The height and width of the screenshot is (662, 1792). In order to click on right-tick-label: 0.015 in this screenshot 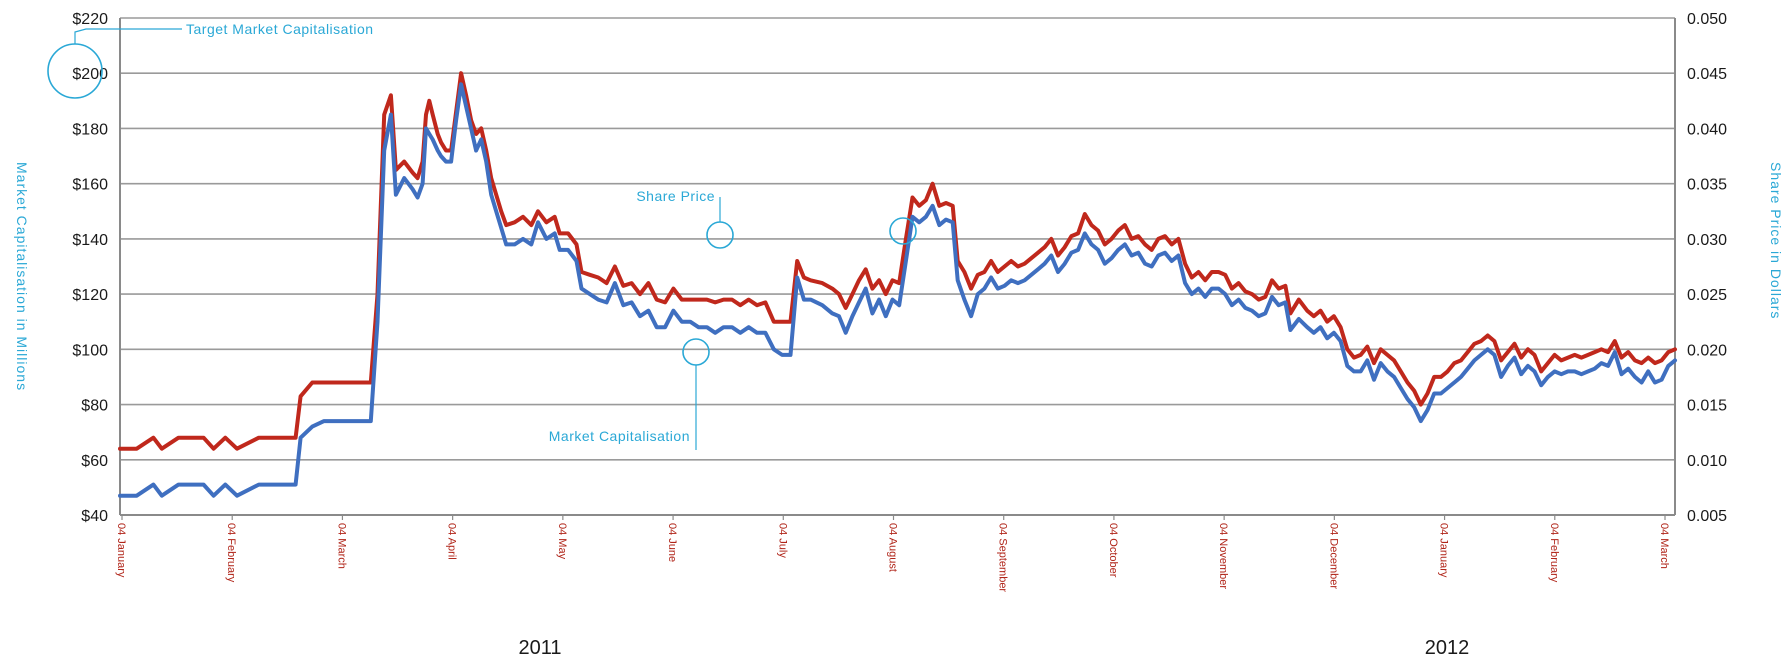, I will do `click(1707, 406)`.